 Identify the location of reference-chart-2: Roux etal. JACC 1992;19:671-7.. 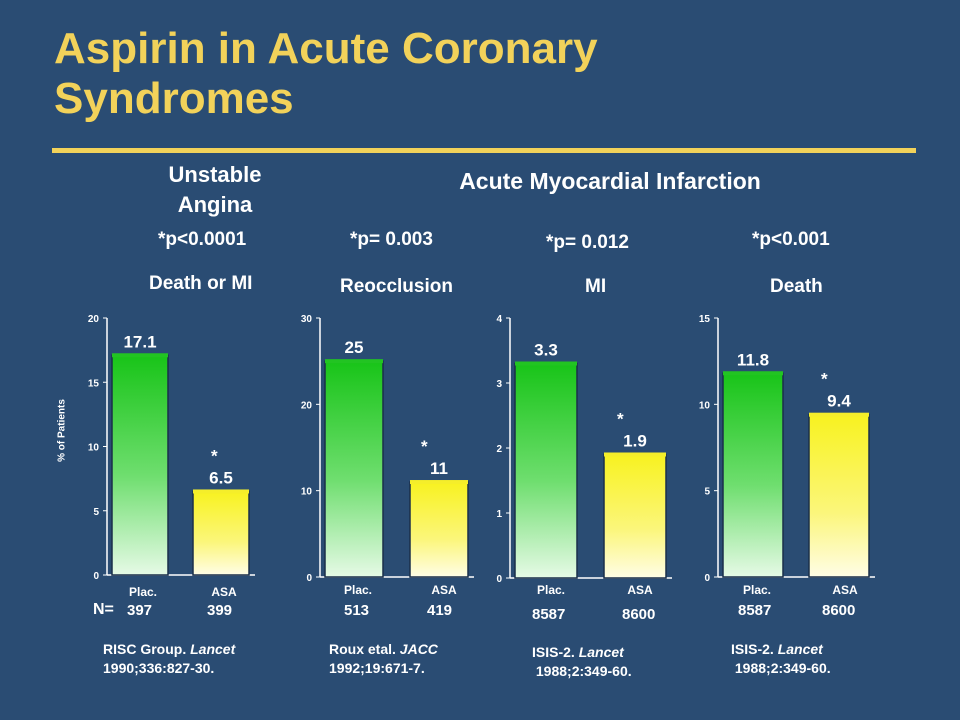
(383, 659).